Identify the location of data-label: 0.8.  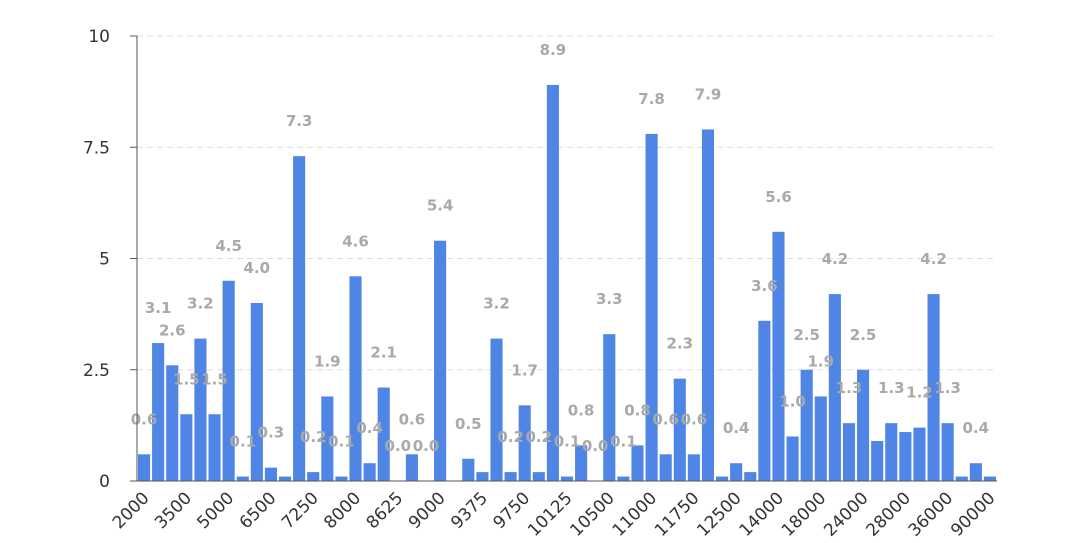
(637, 410).